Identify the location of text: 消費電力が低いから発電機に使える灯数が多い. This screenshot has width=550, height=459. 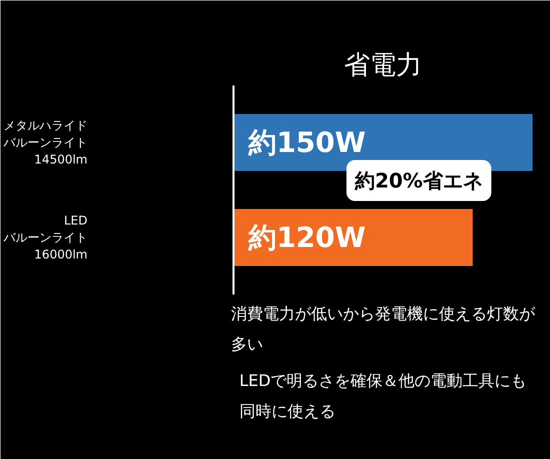
(383, 329).